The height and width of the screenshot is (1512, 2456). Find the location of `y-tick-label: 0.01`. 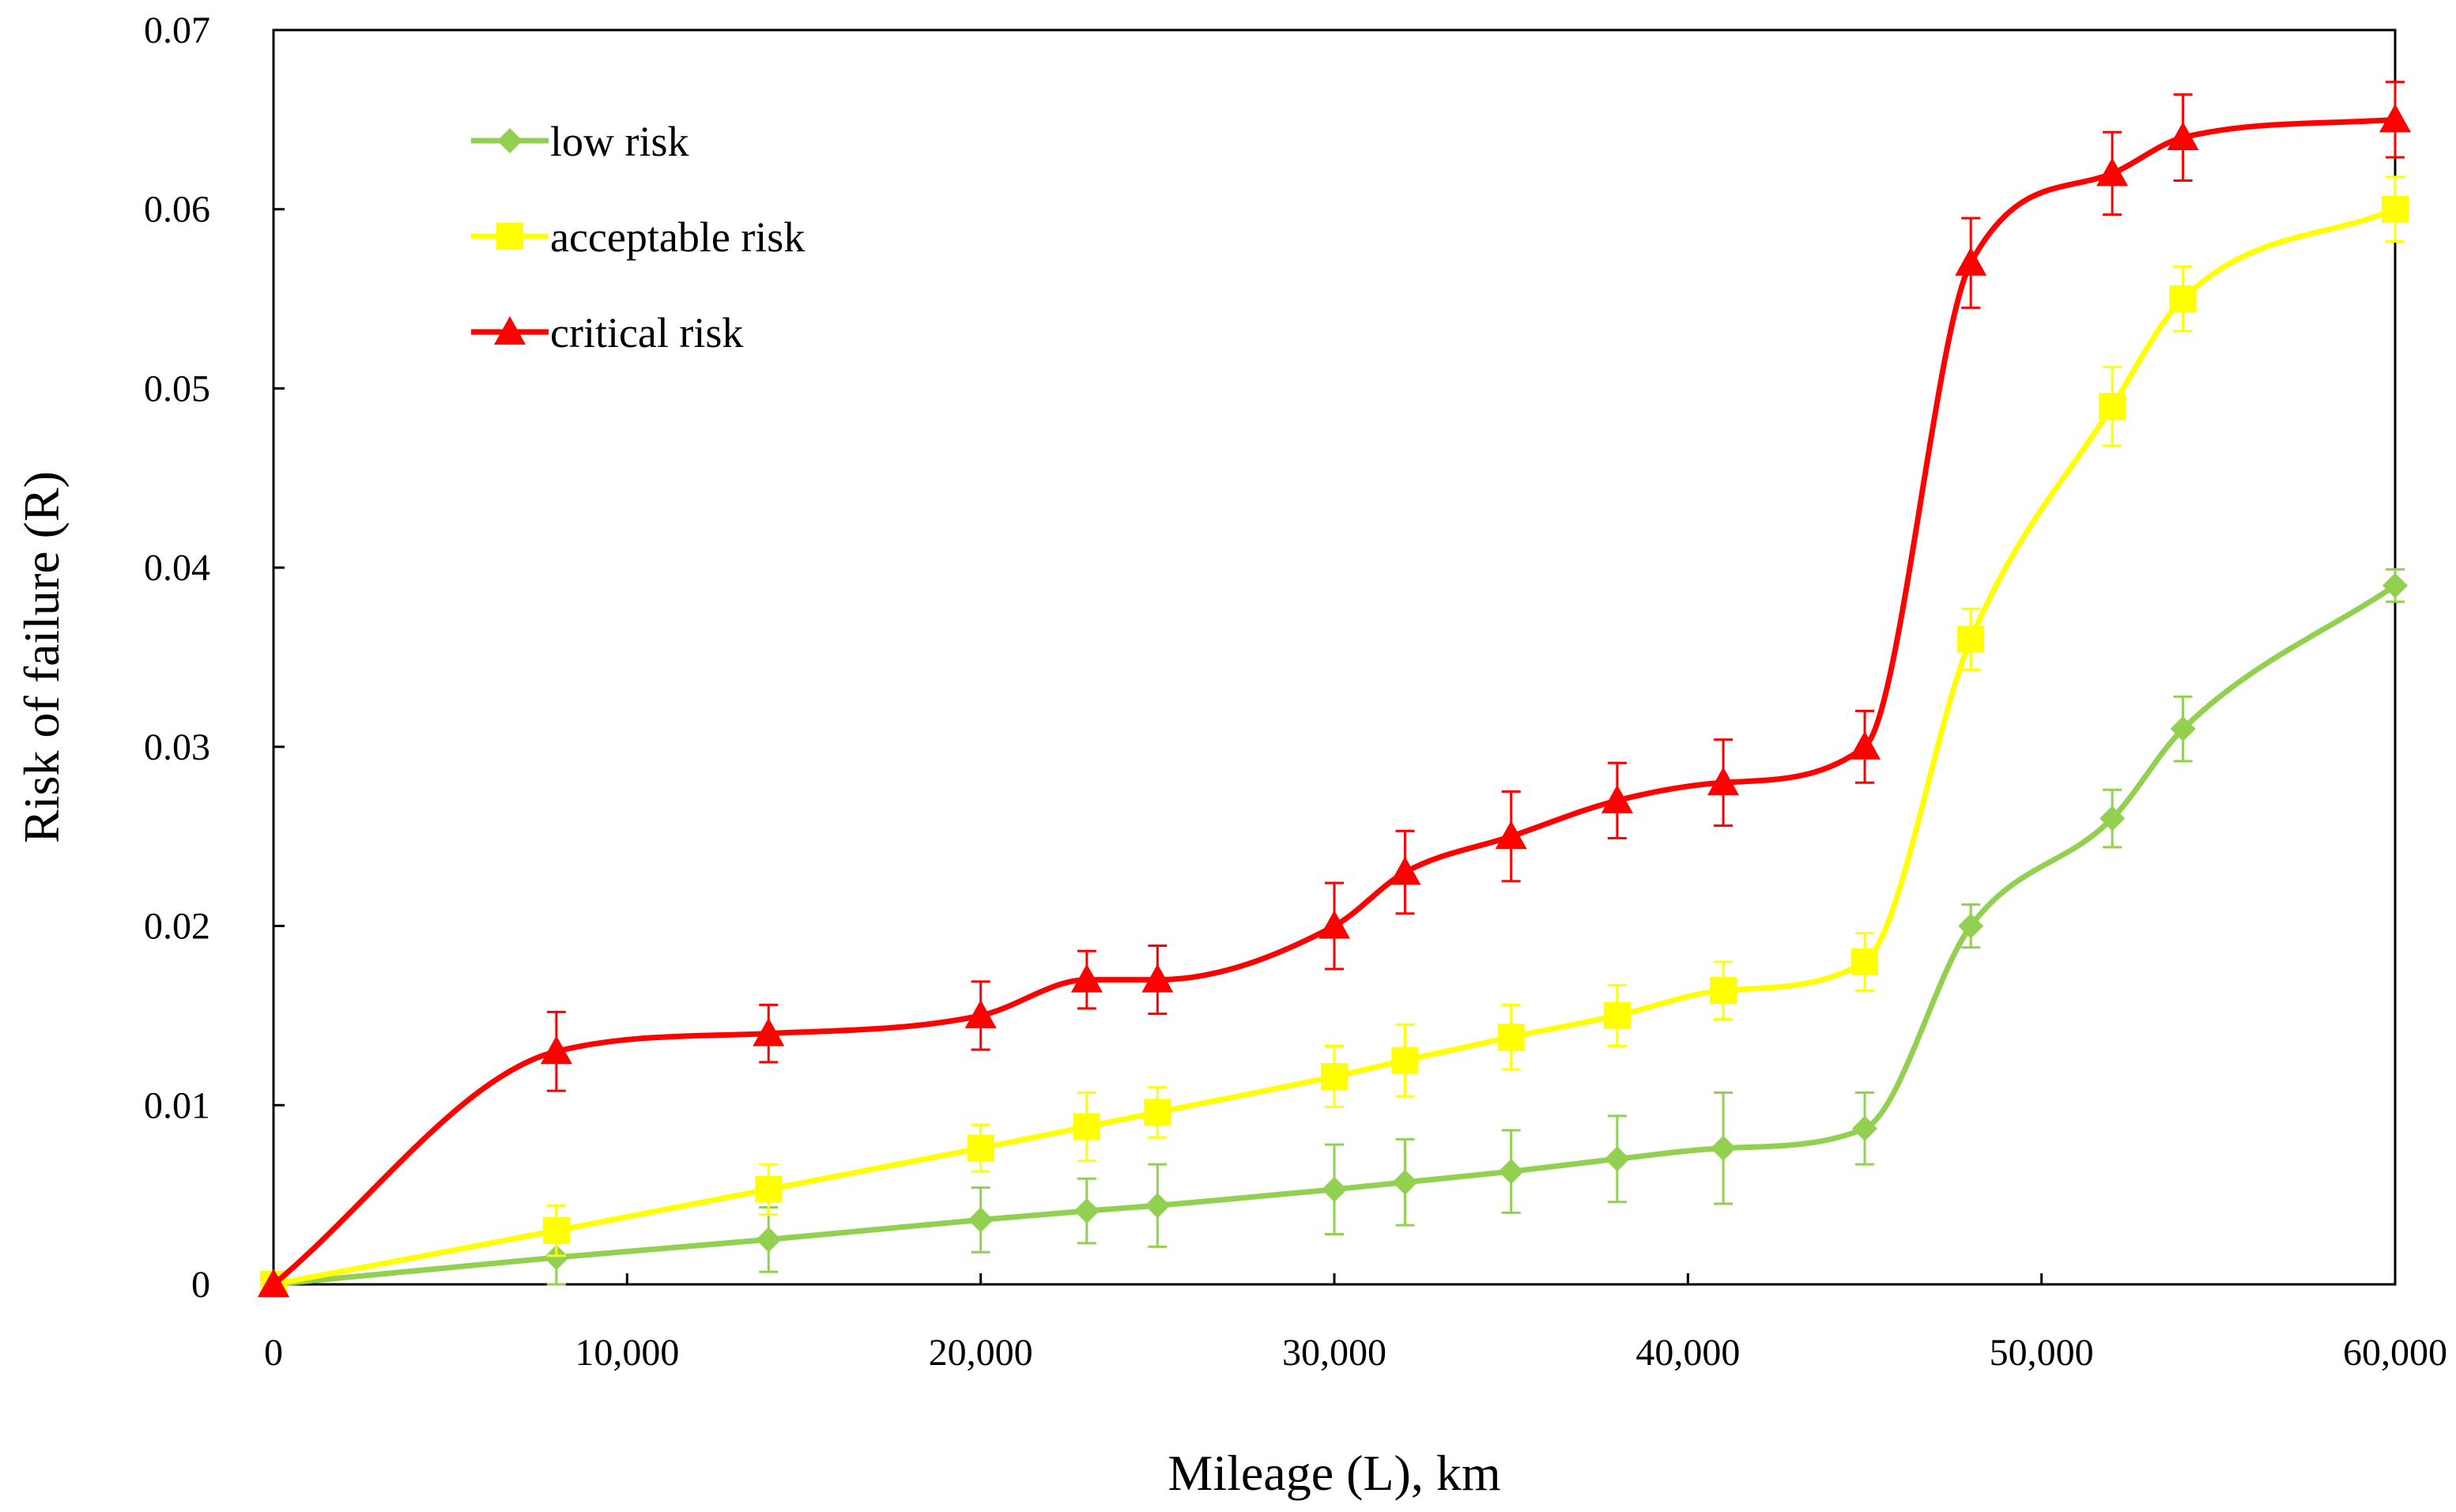

y-tick-label: 0.01 is located at coordinates (177, 1105).